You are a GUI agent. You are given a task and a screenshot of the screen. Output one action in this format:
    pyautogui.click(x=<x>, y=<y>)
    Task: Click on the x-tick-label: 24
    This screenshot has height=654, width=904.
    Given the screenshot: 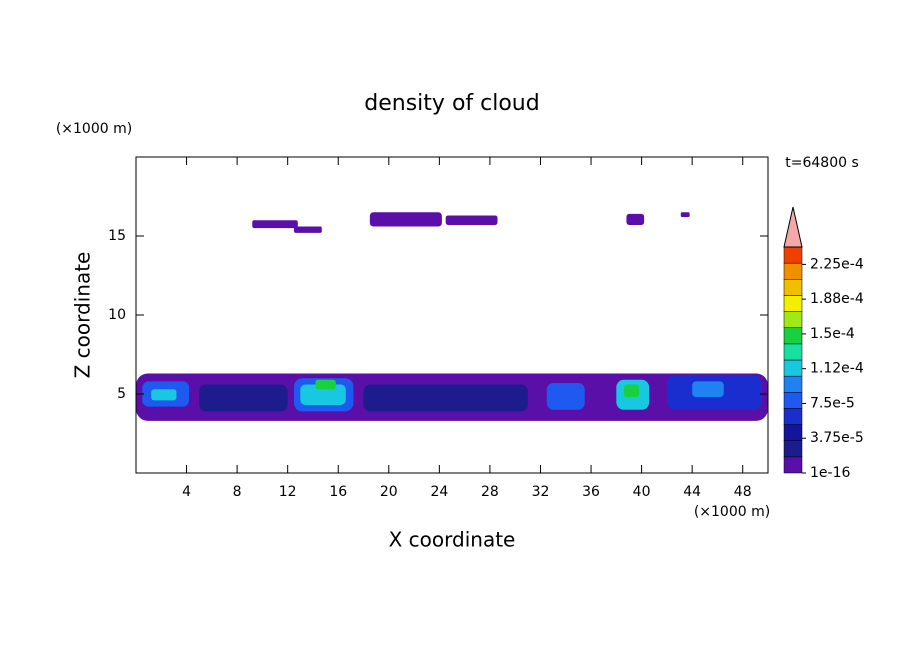 What is the action you would take?
    pyautogui.click(x=439, y=492)
    